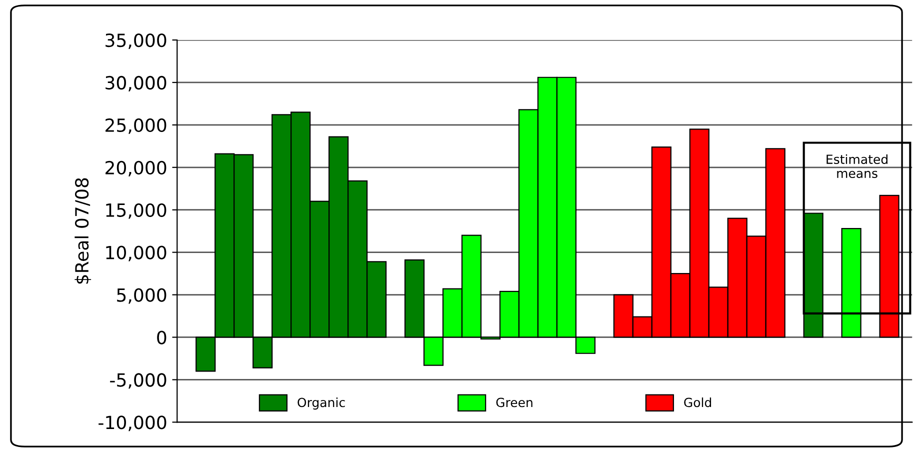 Image resolution: width=913 pixels, height=452 pixels. What do you see at coordinates (321, 403) in the screenshot?
I see `legend-label: Organic` at bounding box center [321, 403].